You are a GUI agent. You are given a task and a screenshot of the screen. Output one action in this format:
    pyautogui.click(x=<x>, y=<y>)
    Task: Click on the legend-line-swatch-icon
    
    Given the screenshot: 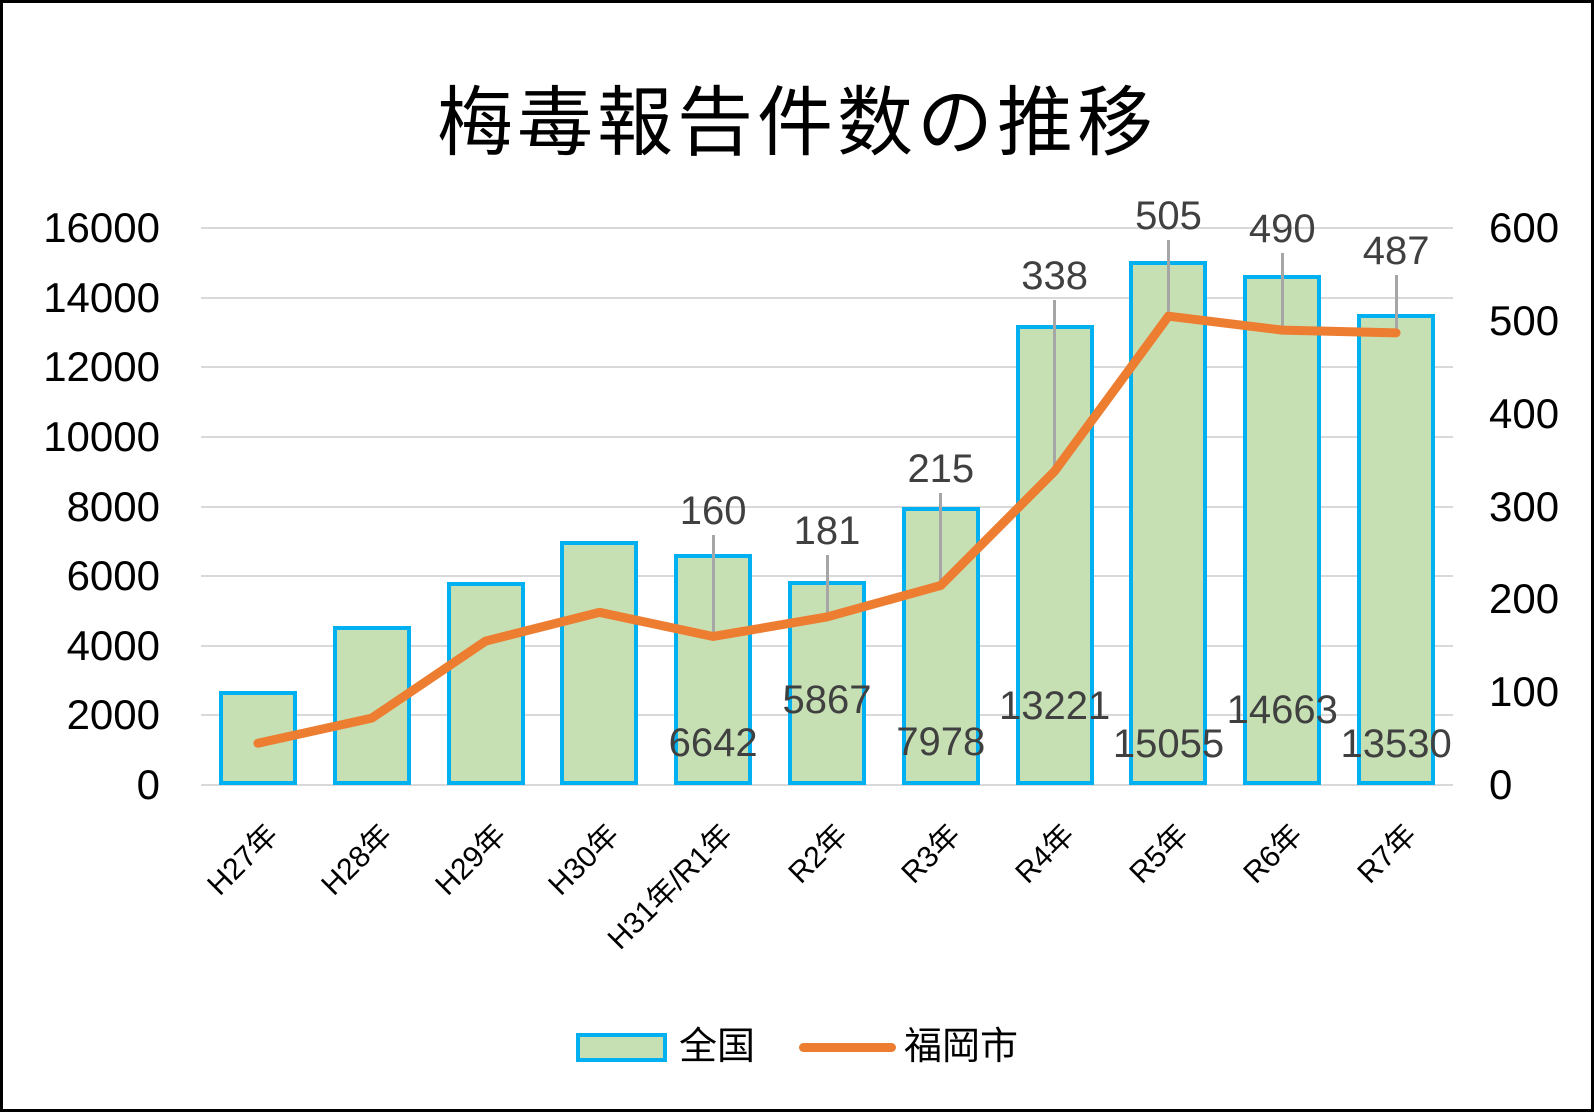 What is the action you would take?
    pyautogui.click(x=847, y=1047)
    